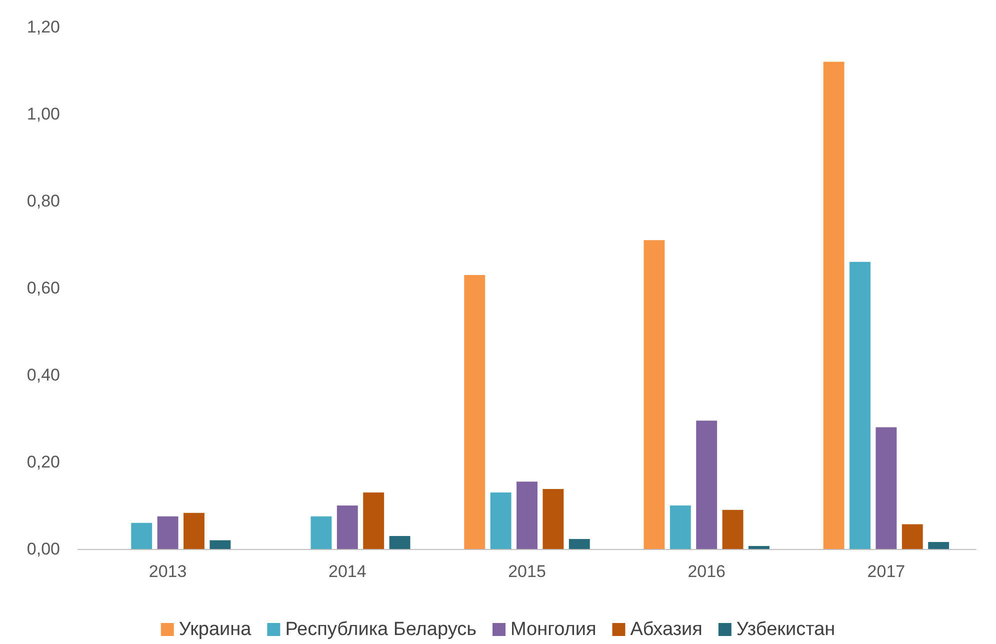  What do you see at coordinates (43, 549) in the screenshot?
I see `y-tick-label: 0,00` at bounding box center [43, 549].